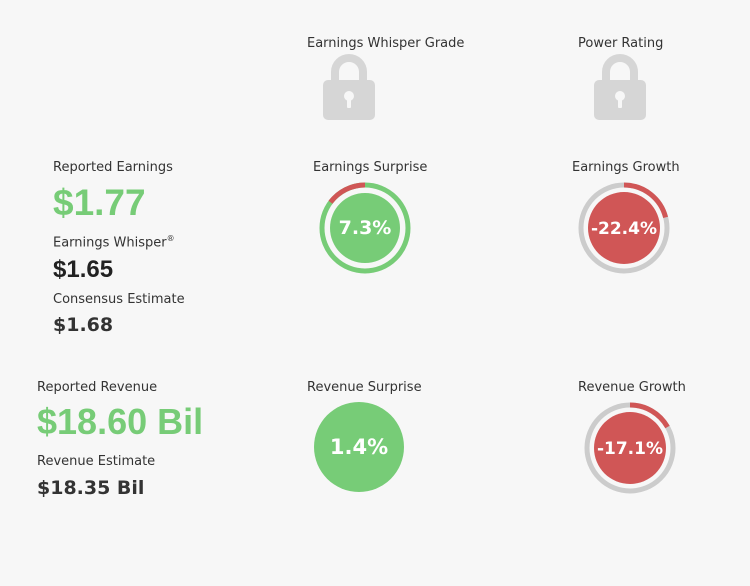 The height and width of the screenshot is (586, 750). I want to click on revenue-surprise-value: 1.4%, so click(359, 447).